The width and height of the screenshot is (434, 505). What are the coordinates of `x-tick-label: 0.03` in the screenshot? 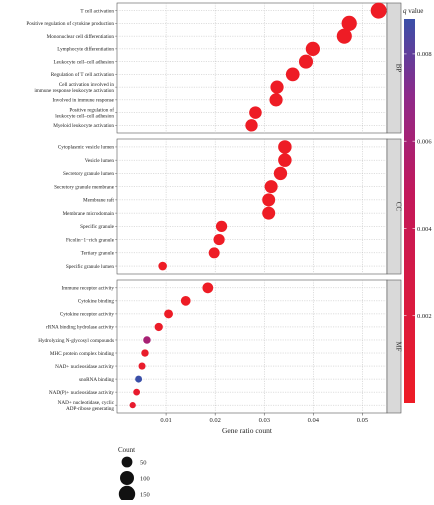 It's located at (264, 420).